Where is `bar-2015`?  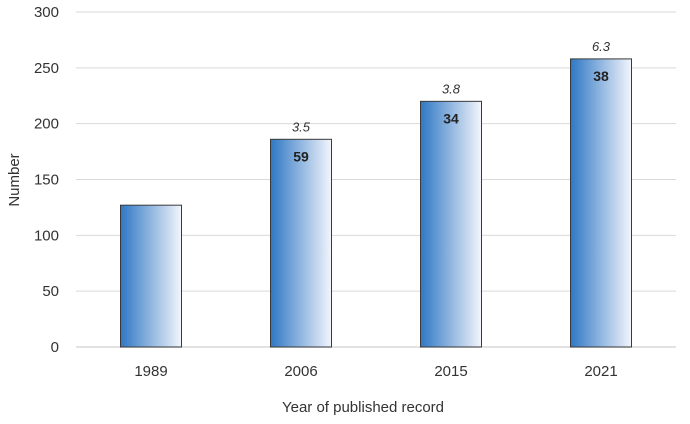 bar-2015 is located at coordinates (451, 224).